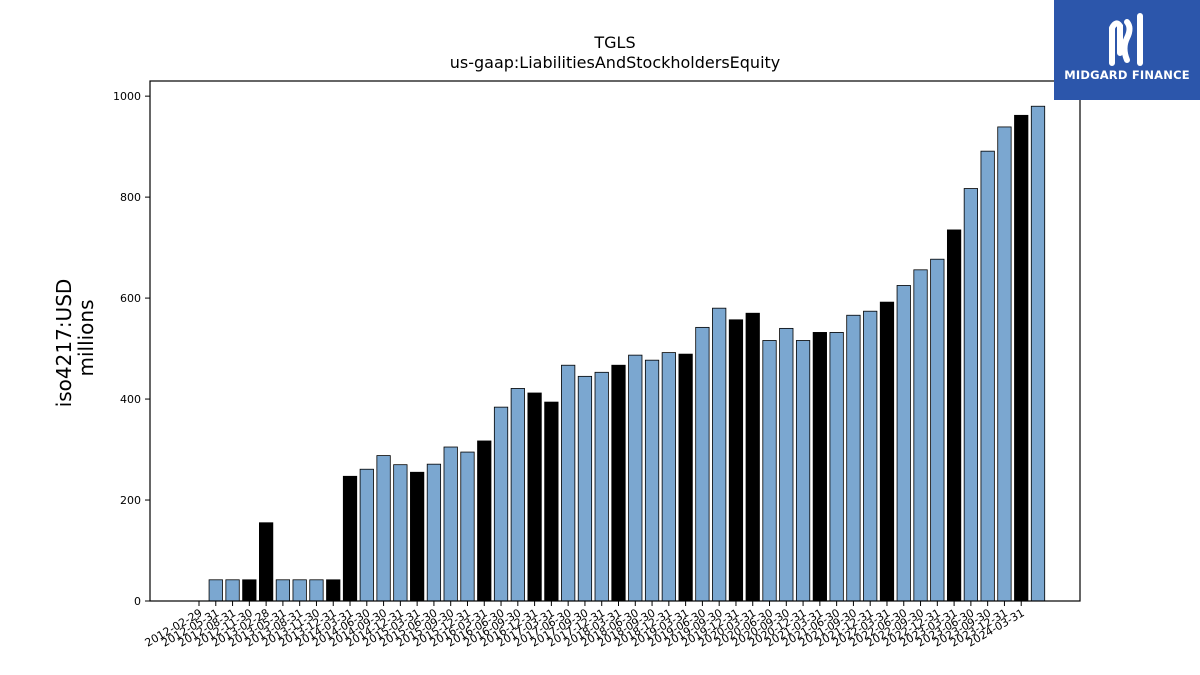  Describe the element at coordinates (1127, 75) in the screenshot. I see `brand-name: MIDGARD FINANCE` at that location.